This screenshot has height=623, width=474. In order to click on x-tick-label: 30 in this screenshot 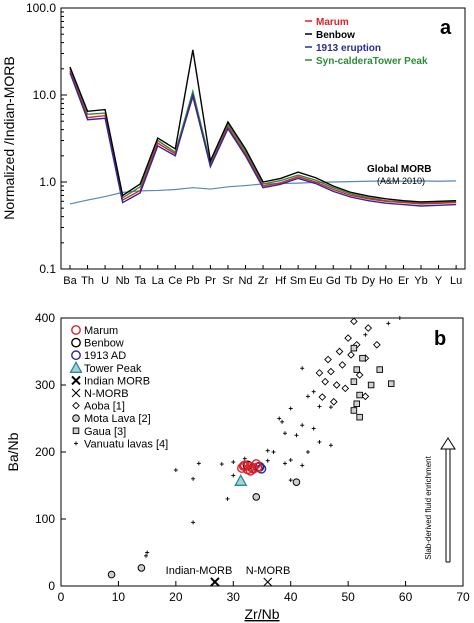, I will do `click(234, 597)`.